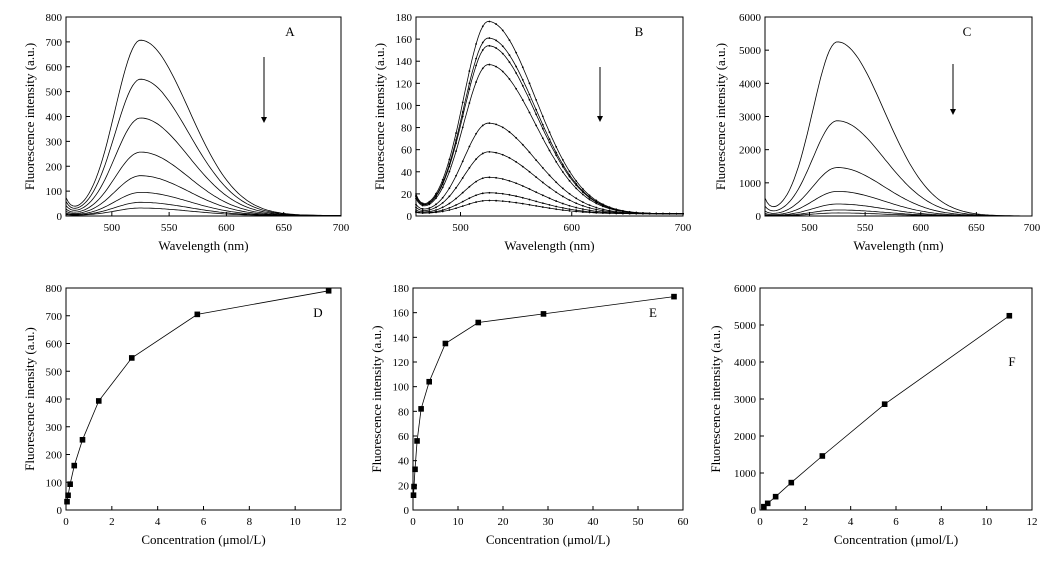  What do you see at coordinates (54, 289) in the screenshot?
I see `y-tick-label: 800` at bounding box center [54, 289].